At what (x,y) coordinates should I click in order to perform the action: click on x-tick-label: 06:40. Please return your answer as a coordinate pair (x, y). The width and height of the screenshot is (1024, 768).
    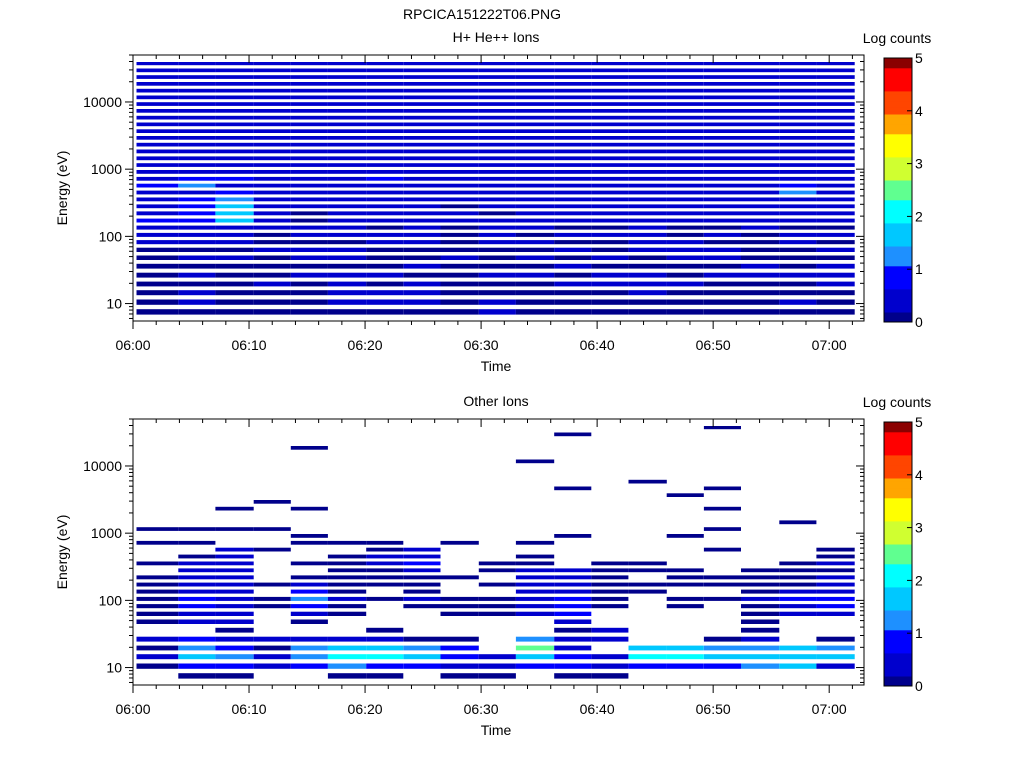
    Looking at the image, I should click on (597, 709).